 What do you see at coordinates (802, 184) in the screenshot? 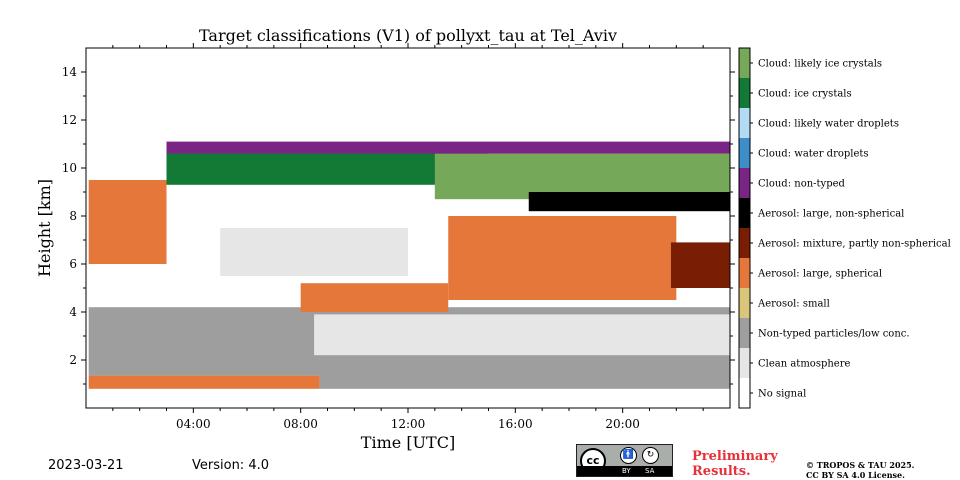
I see `legend-label: Cloud: non-typed` at bounding box center [802, 184].